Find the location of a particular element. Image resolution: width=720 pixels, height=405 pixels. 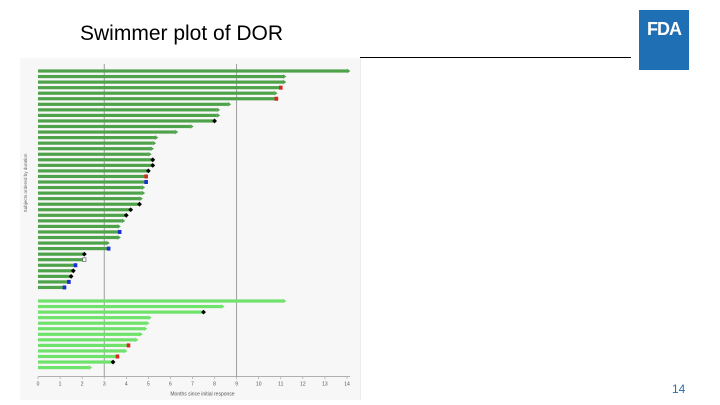

fda-logo-text: FDA is located at coordinates (664, 29).